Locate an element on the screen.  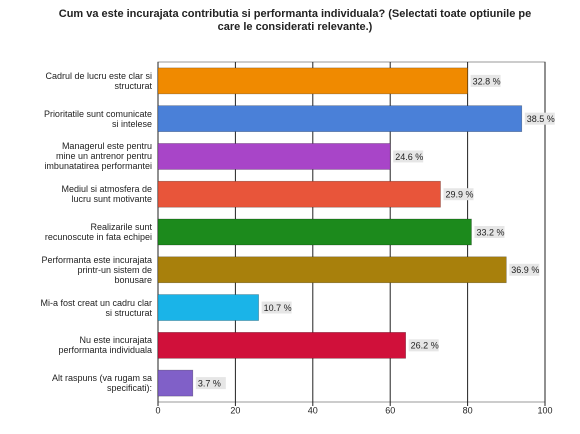
value-label: 32.8 % is located at coordinates (487, 81).